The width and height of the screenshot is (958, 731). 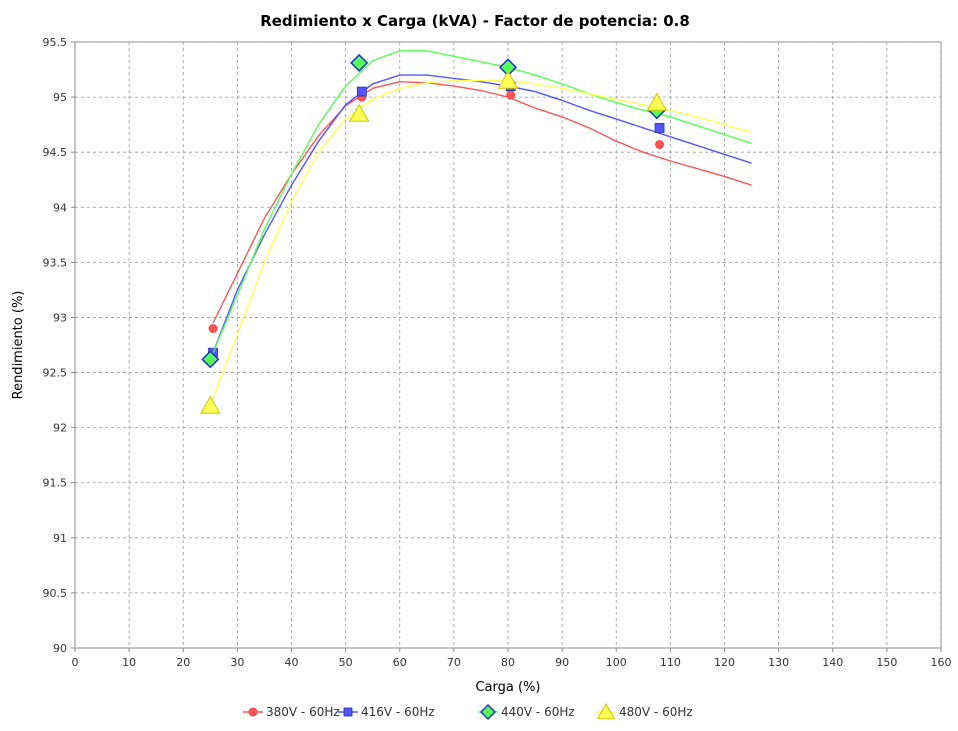 What do you see at coordinates (60, 97) in the screenshot?
I see `y-tick-label: 95` at bounding box center [60, 97].